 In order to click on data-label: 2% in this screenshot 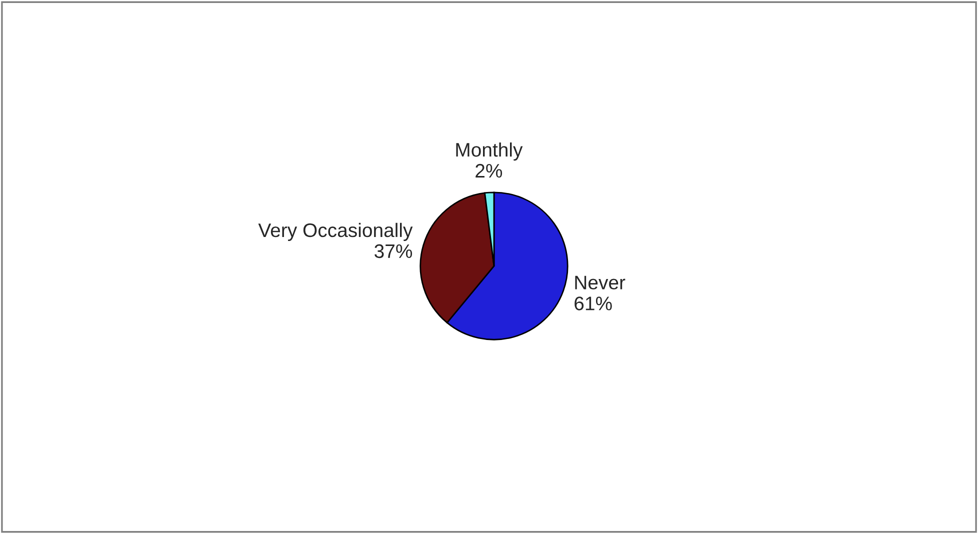, I will do `click(489, 171)`.